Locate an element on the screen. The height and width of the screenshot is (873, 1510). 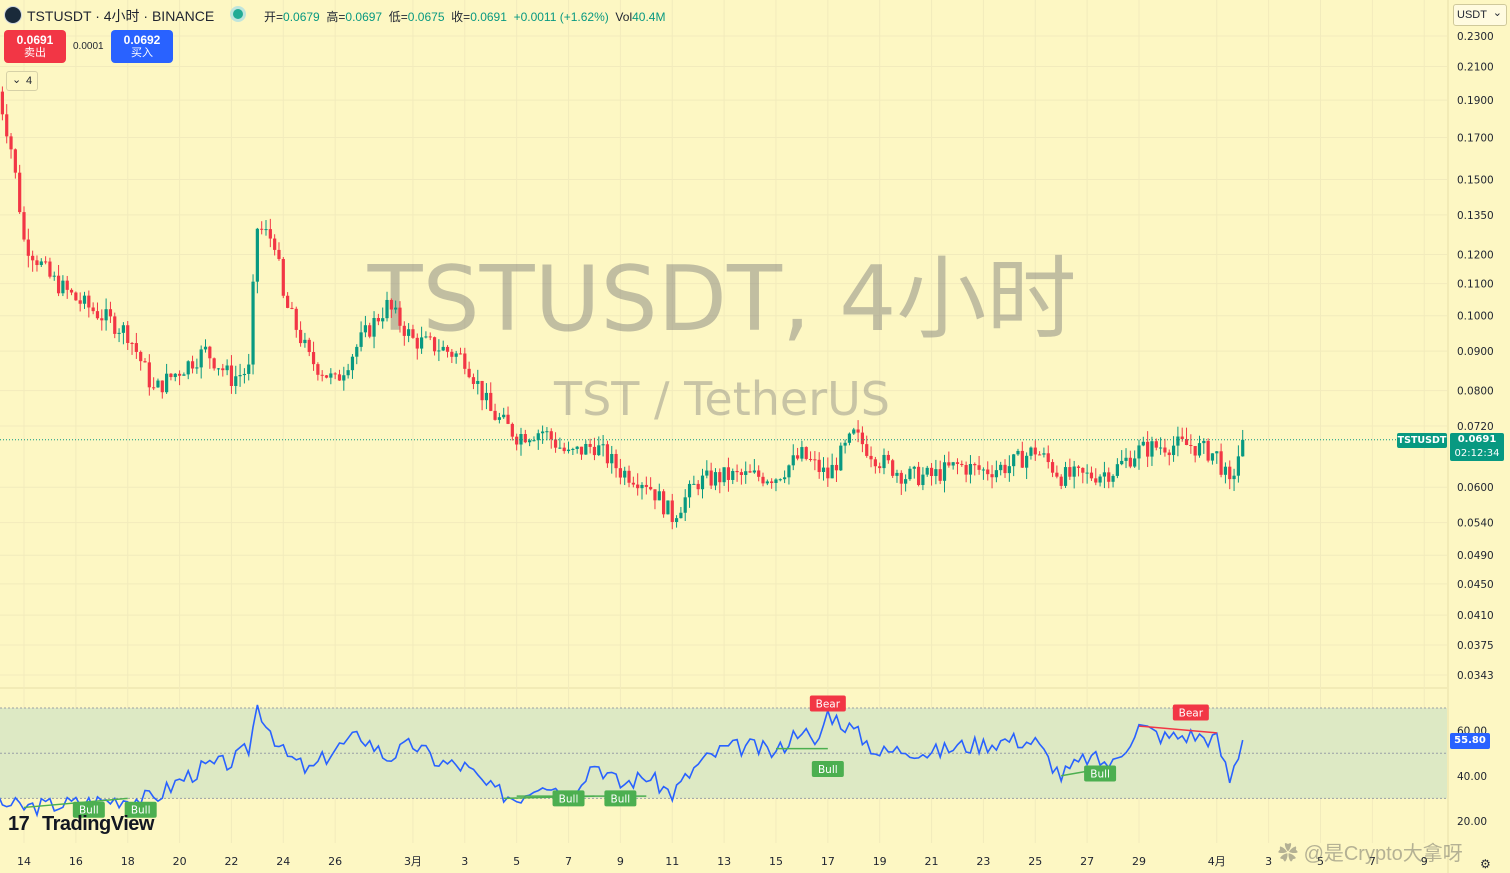
last-price: 0.0691 is located at coordinates (1477, 439).